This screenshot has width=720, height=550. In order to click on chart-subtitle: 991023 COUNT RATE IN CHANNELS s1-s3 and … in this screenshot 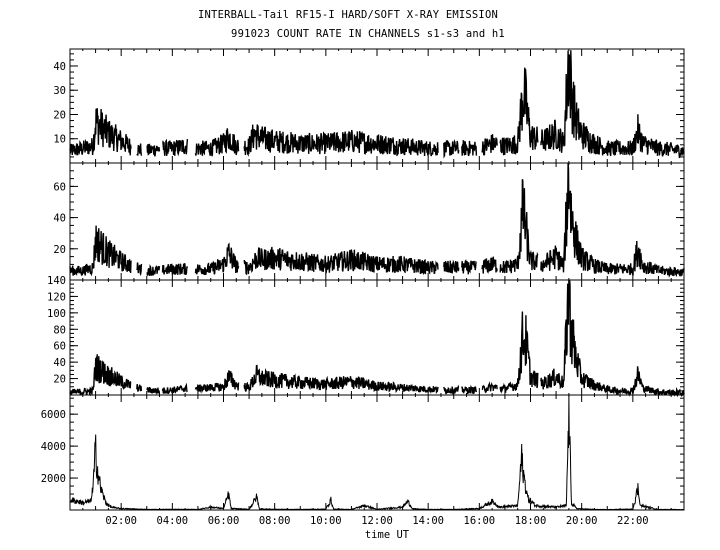, I will do `click(368, 34)`.